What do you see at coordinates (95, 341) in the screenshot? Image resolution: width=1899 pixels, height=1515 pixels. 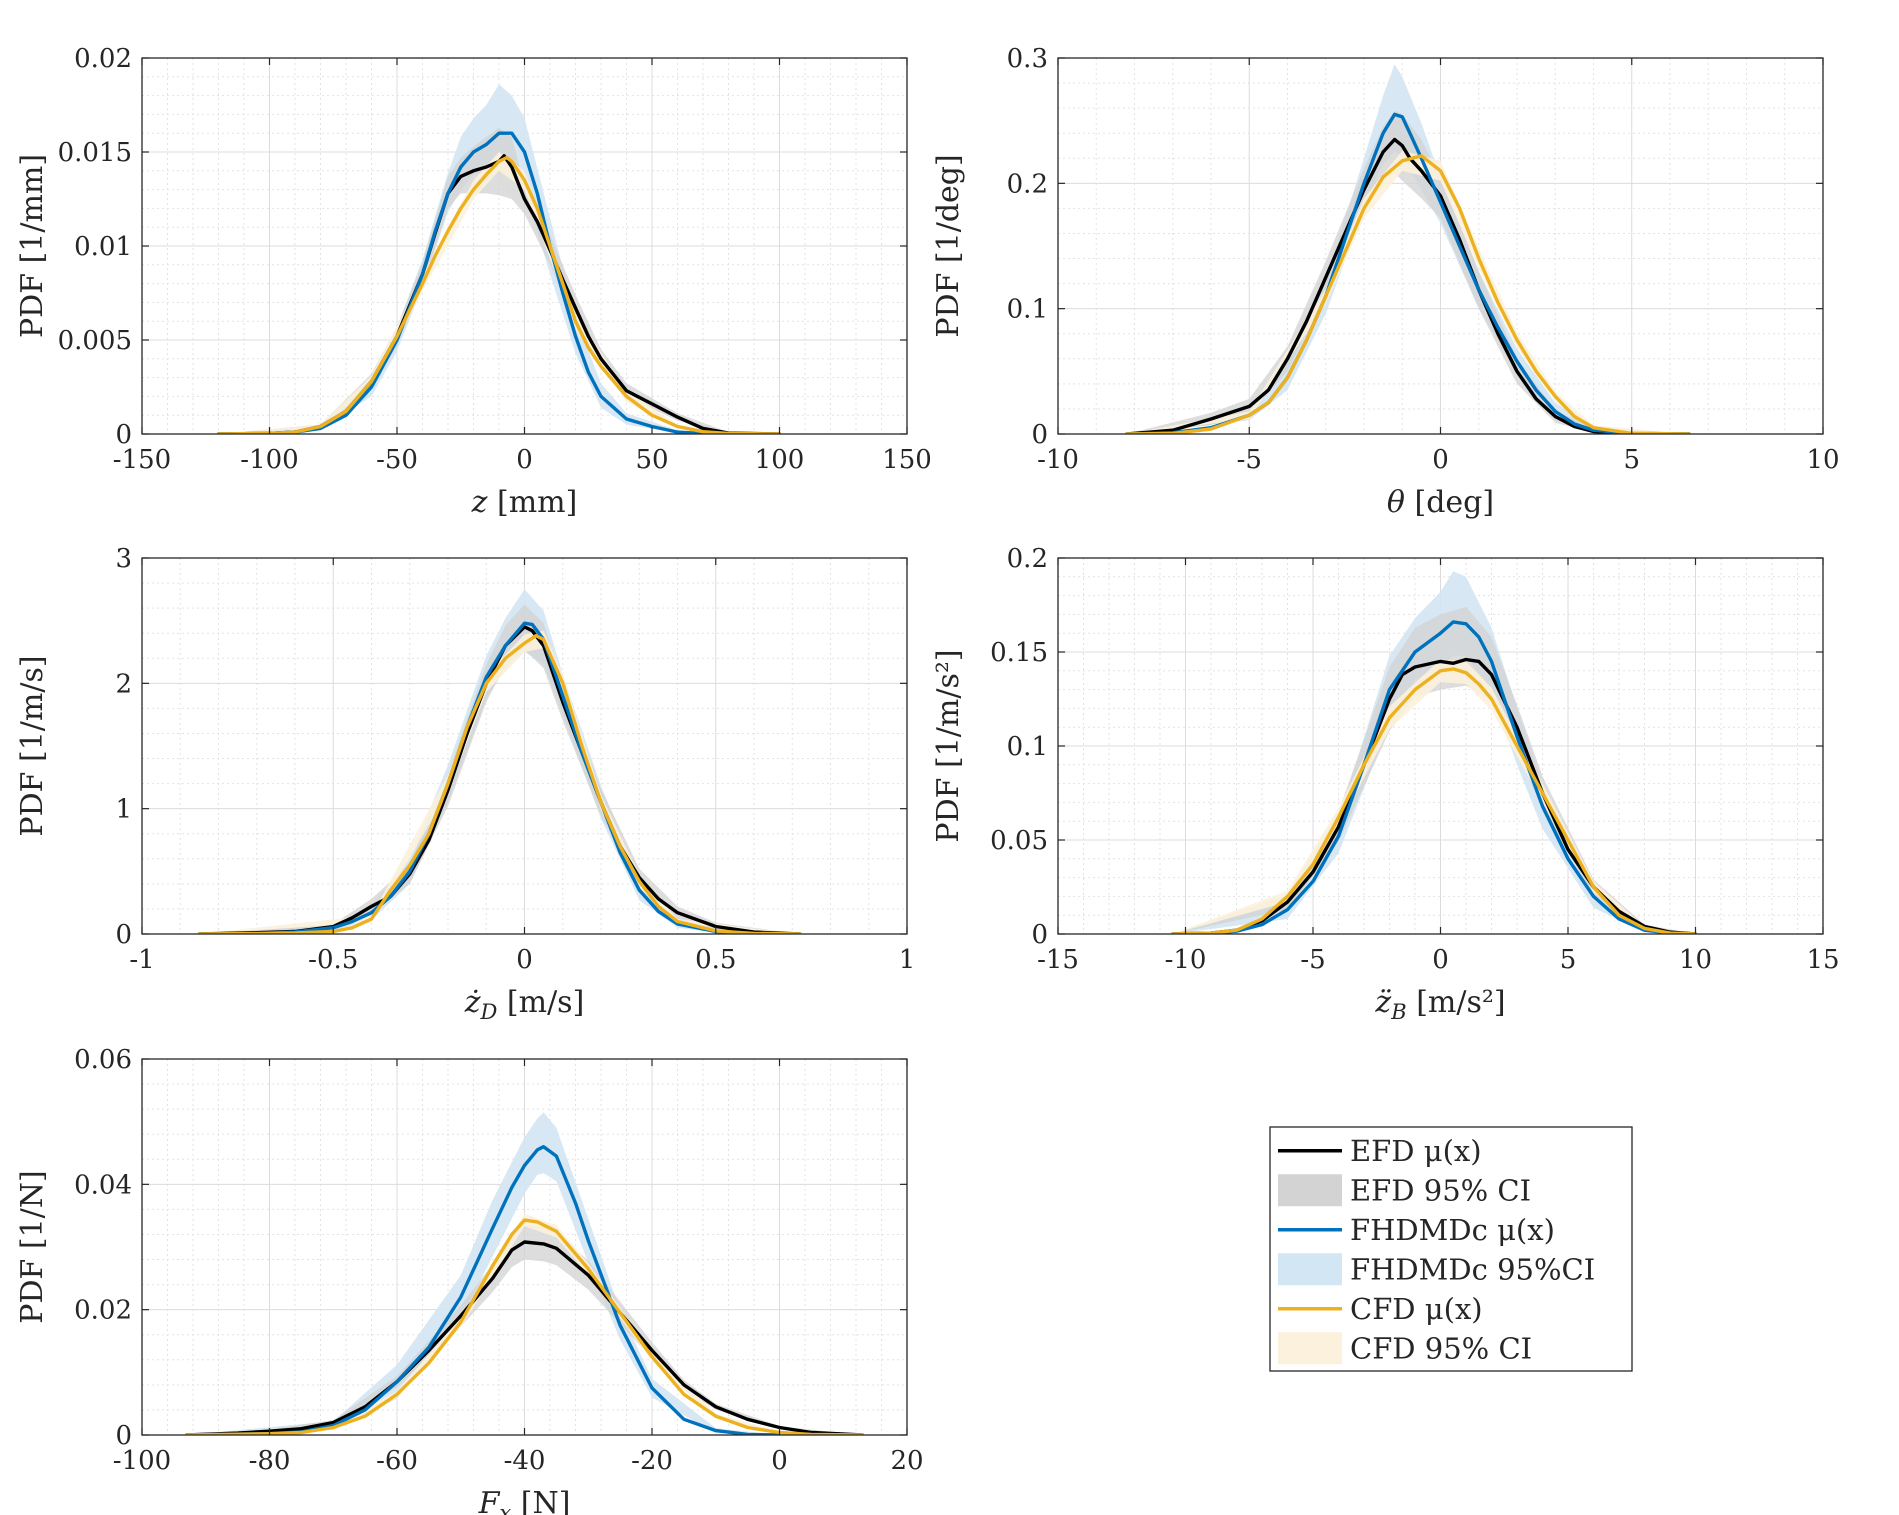 I see `y-tick-label: 0.005` at bounding box center [95, 341].